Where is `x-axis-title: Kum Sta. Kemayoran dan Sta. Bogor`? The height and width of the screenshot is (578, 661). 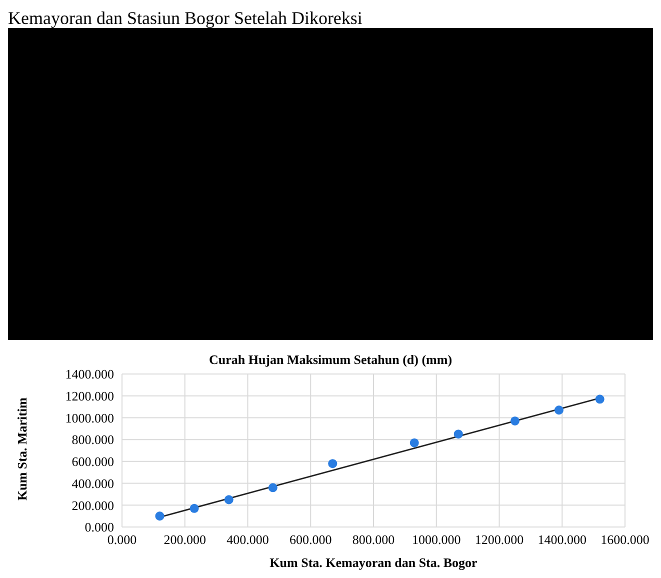 x-axis-title: Kum Sta. Kemayoran dan Sta. Bogor is located at coordinates (374, 562).